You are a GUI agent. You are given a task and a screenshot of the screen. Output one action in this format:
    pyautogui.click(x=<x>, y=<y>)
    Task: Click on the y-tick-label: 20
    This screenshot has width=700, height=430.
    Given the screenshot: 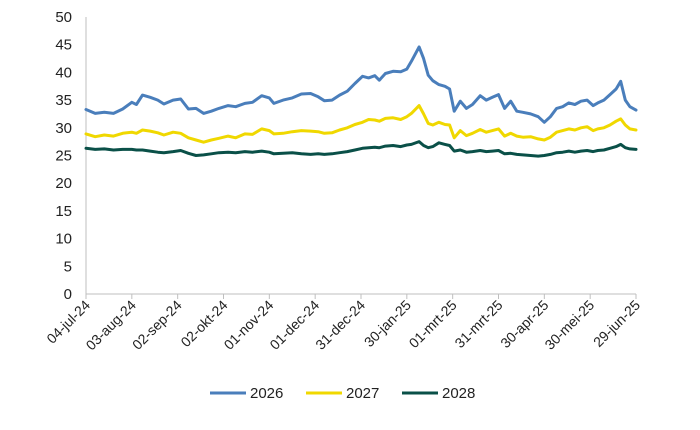 What is the action you would take?
    pyautogui.click(x=63, y=183)
    